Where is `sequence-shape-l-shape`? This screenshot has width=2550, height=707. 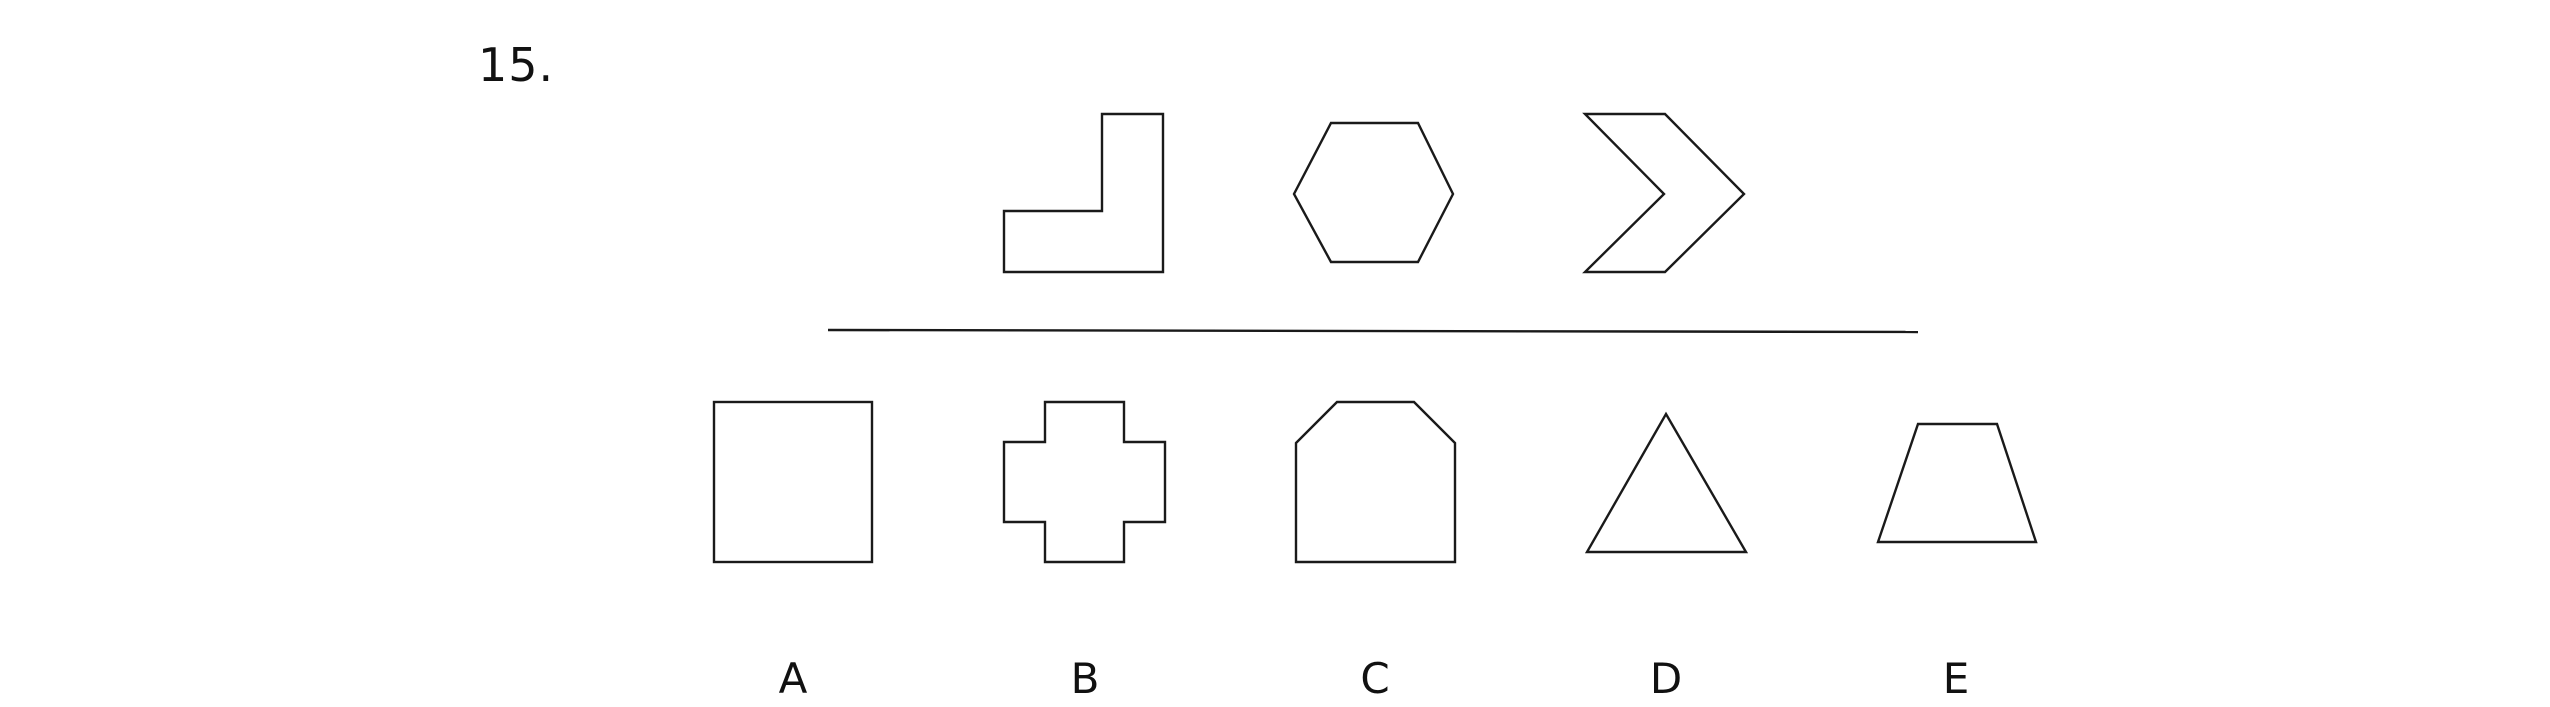
sequence-shape-l-shape is located at coordinates (1083, 193).